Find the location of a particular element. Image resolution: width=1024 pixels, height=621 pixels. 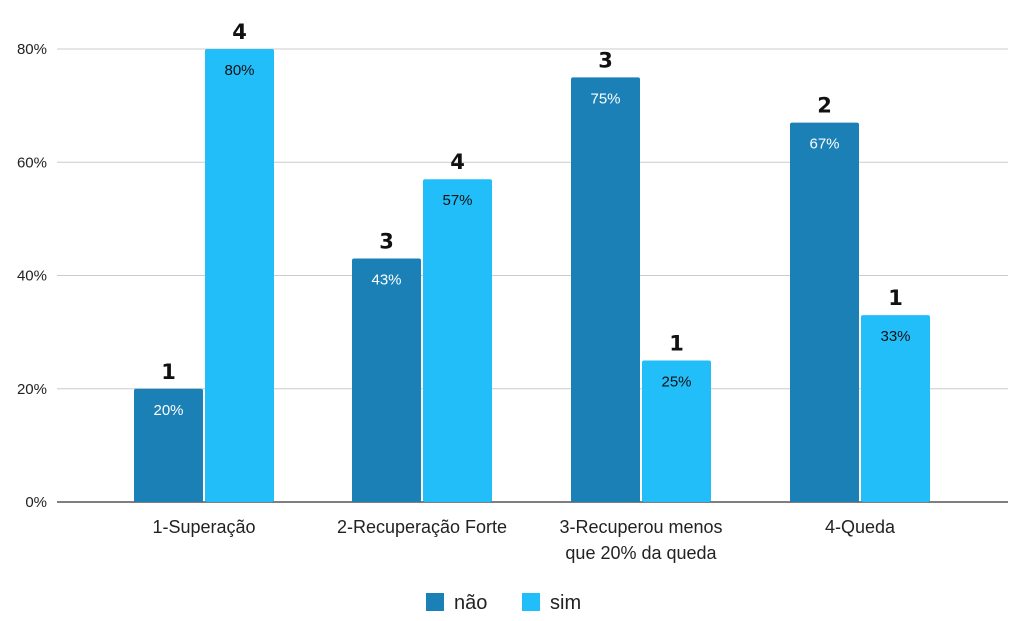

legend-label-sim: sim is located at coordinates (565, 603).